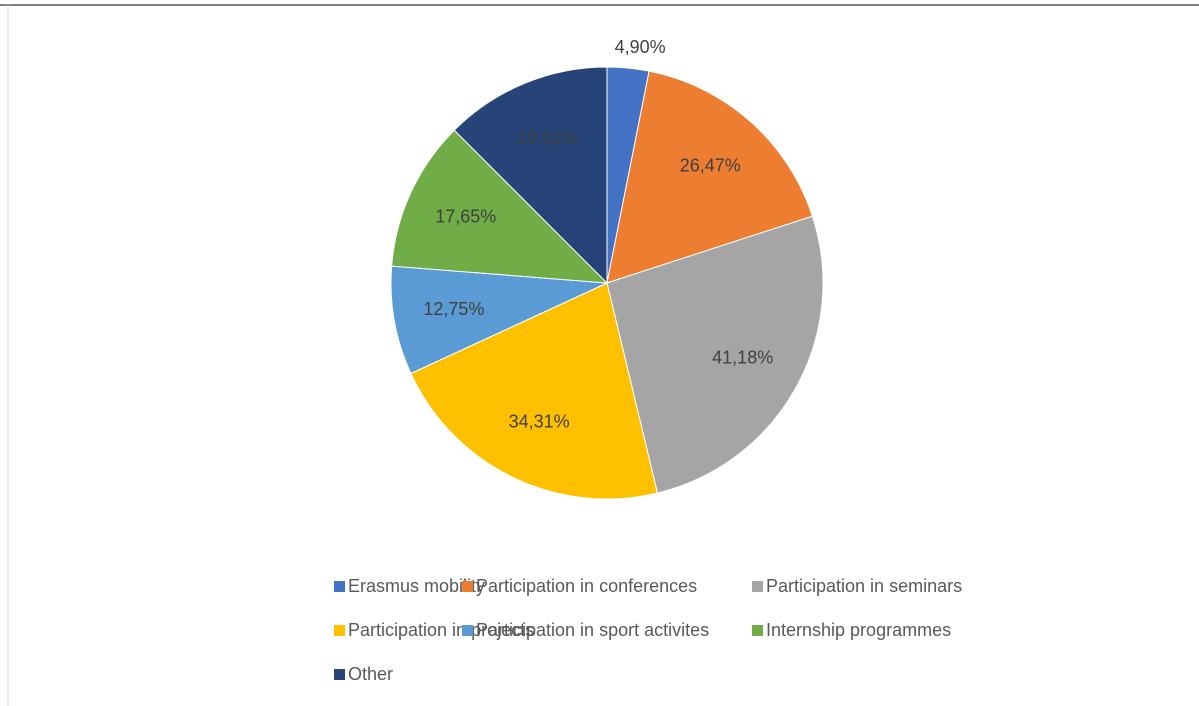 This screenshot has width=1199, height=706. I want to click on legend-label: Participation in seminars, so click(864, 586).